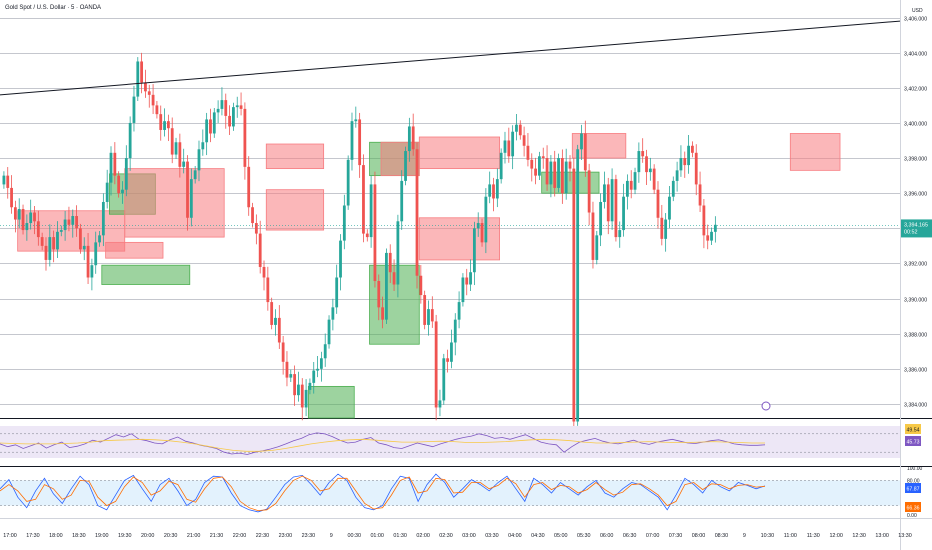 Image resolution: width=932 pixels, height=550 pixels. I want to click on price-tick-label: 3,402.000, so click(915, 90).